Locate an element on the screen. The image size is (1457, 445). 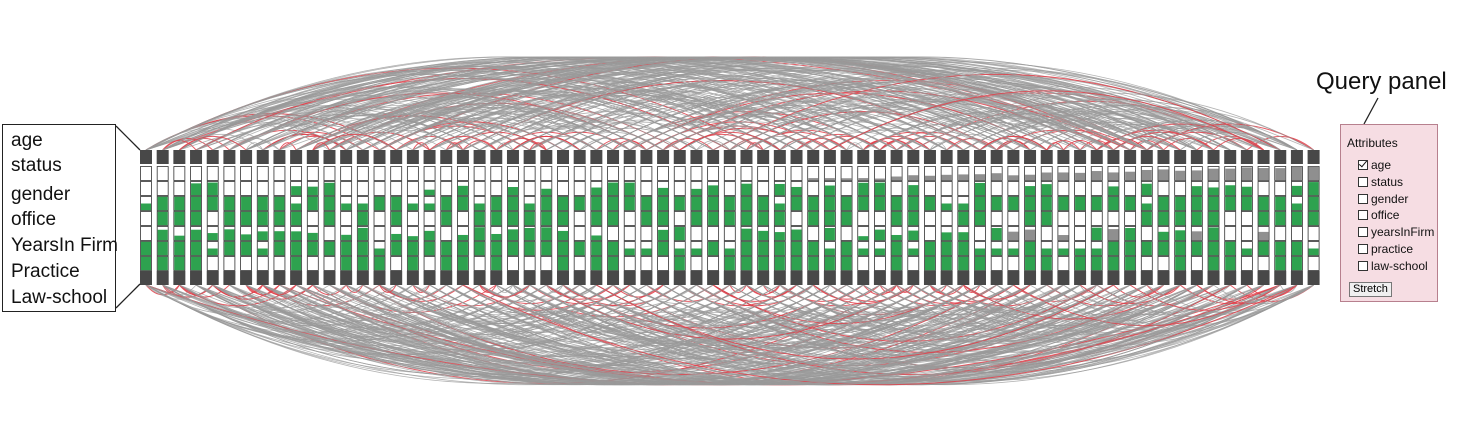
attribute-option: office is located at coordinates (1378, 215).